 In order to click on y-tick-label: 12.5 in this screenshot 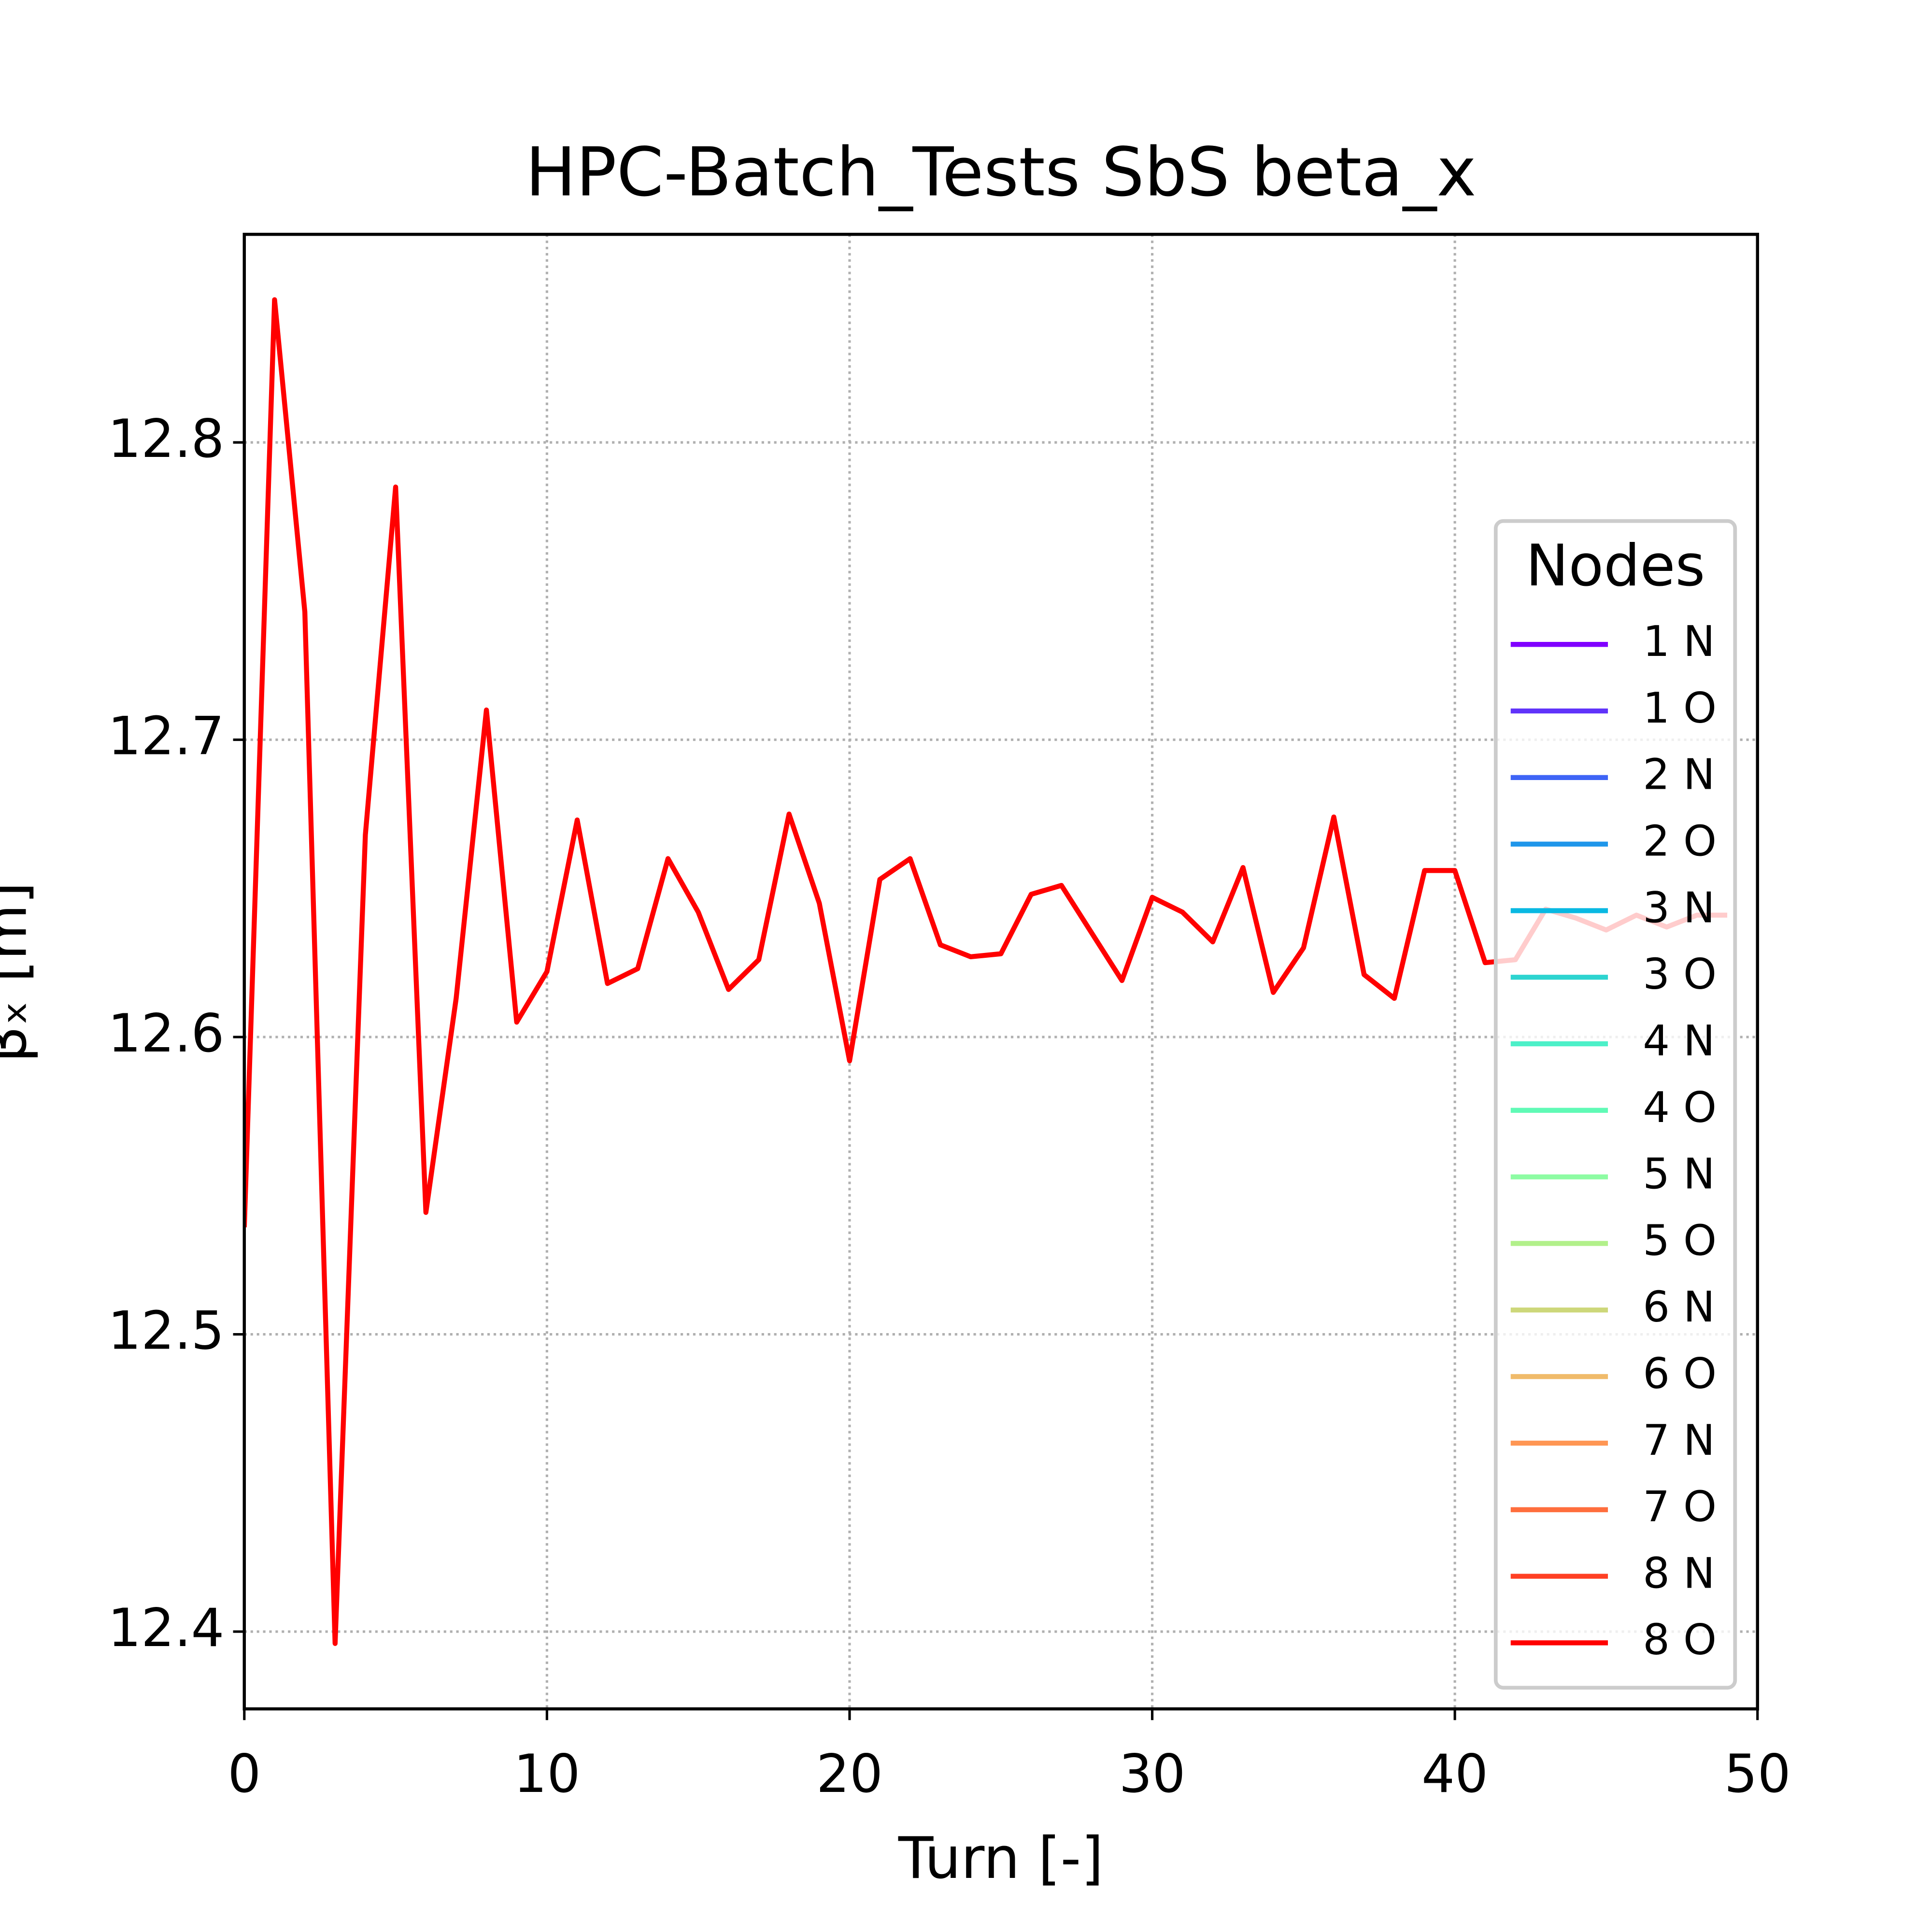, I will do `click(166, 1330)`.